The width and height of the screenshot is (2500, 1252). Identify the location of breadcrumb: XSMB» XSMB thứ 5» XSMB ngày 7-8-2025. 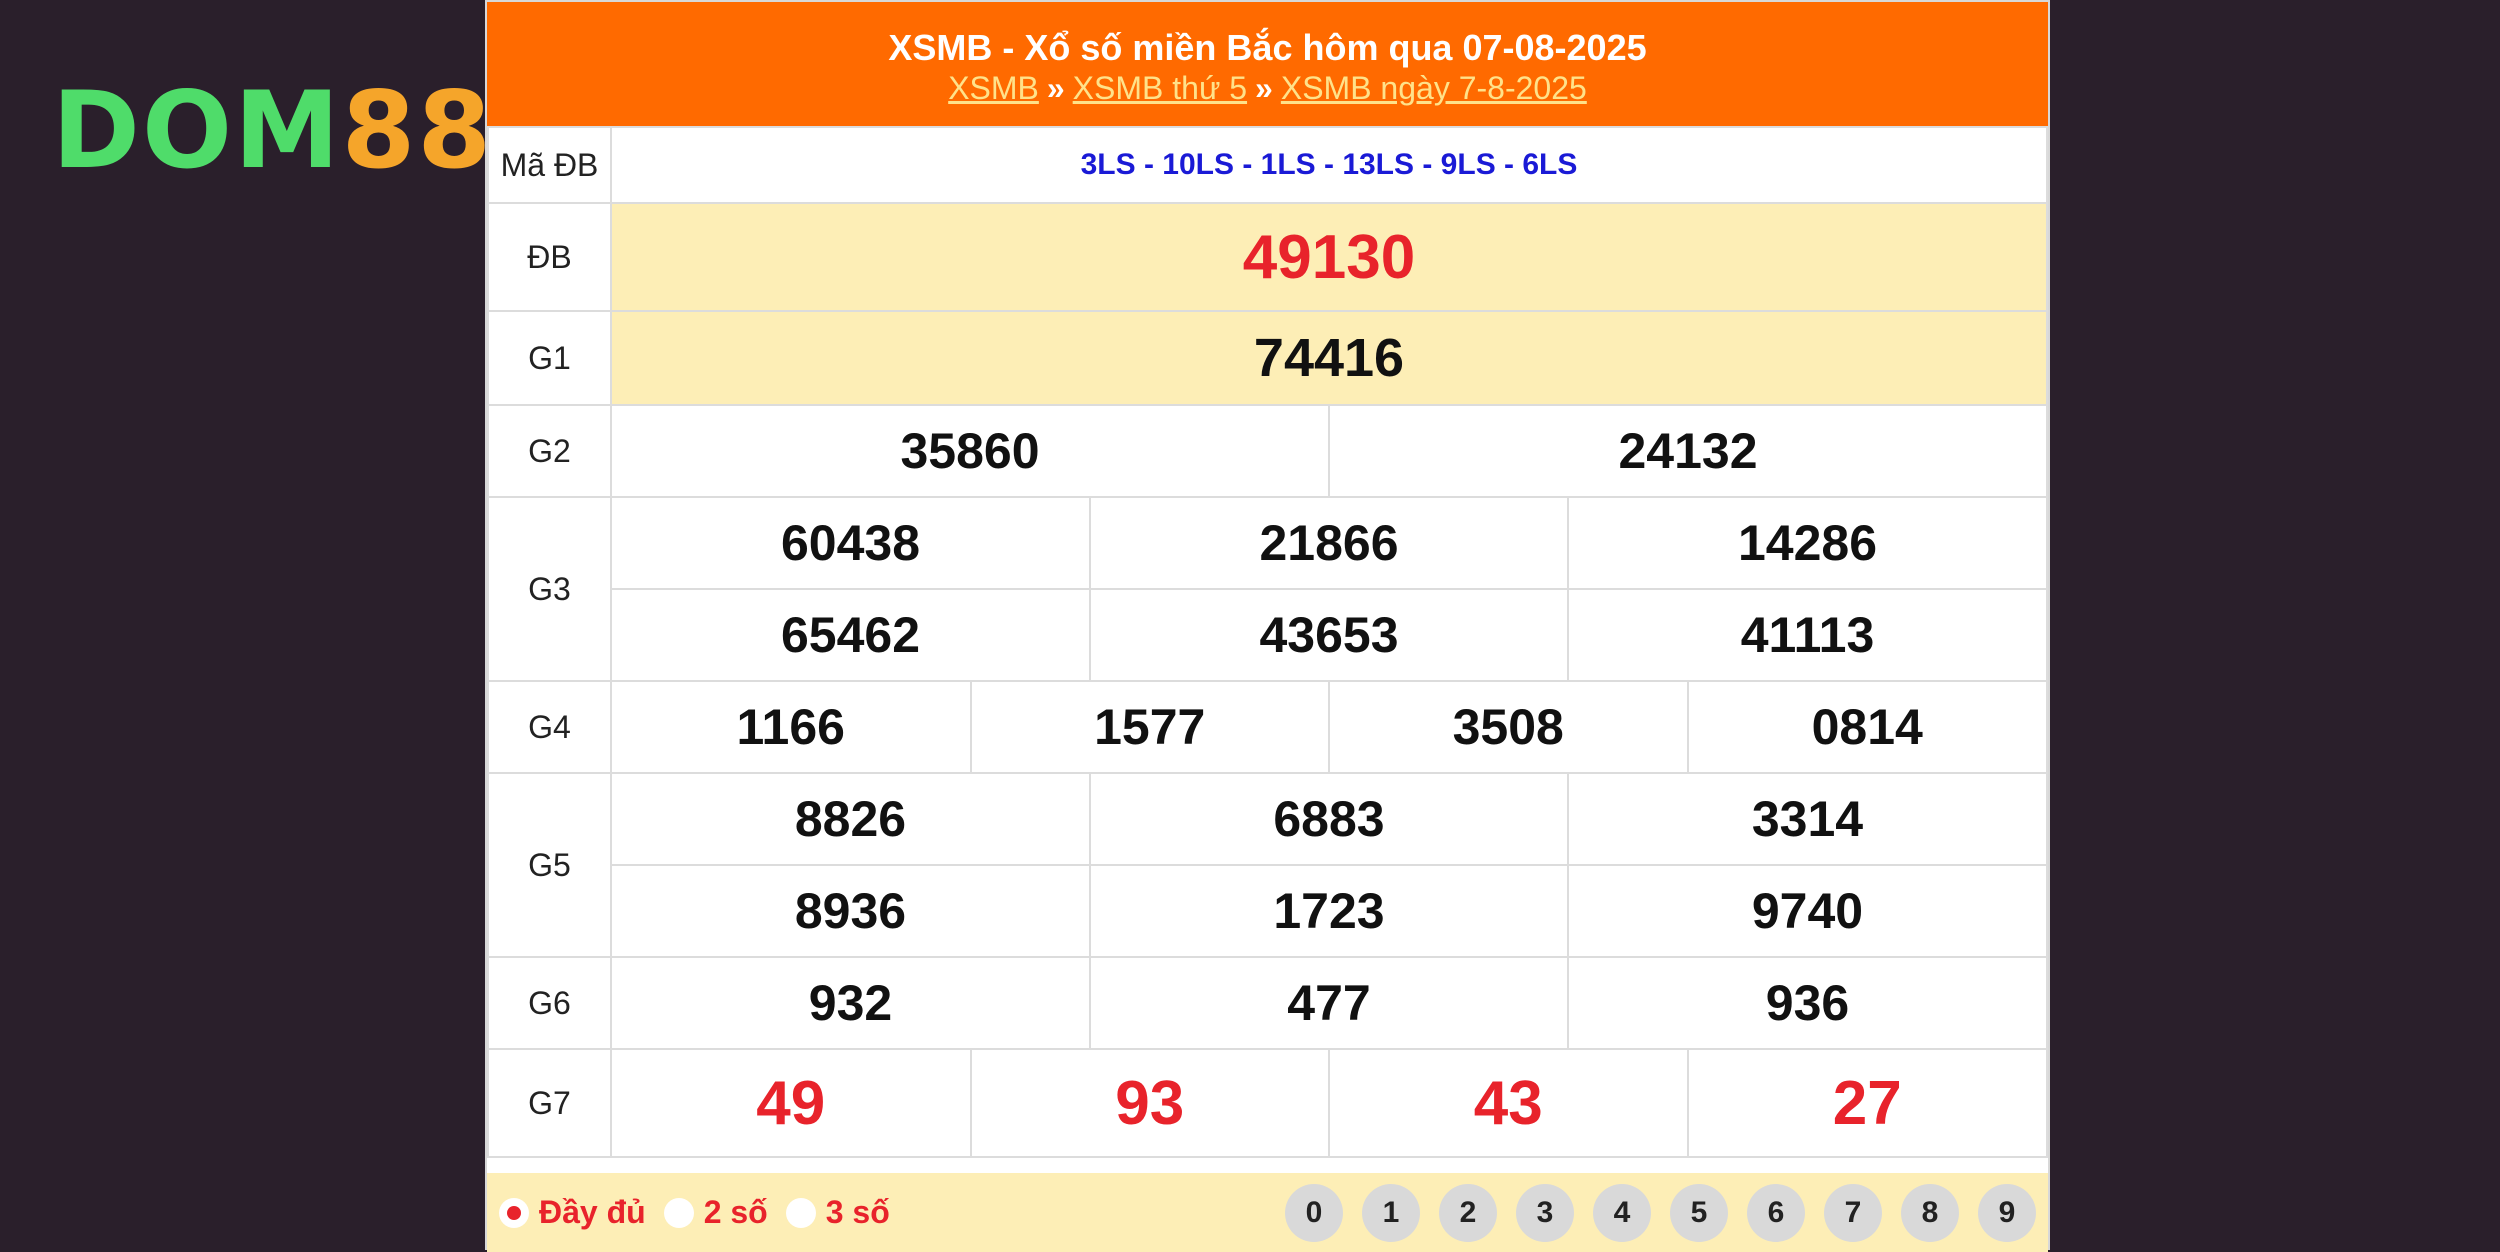
(1267, 88).